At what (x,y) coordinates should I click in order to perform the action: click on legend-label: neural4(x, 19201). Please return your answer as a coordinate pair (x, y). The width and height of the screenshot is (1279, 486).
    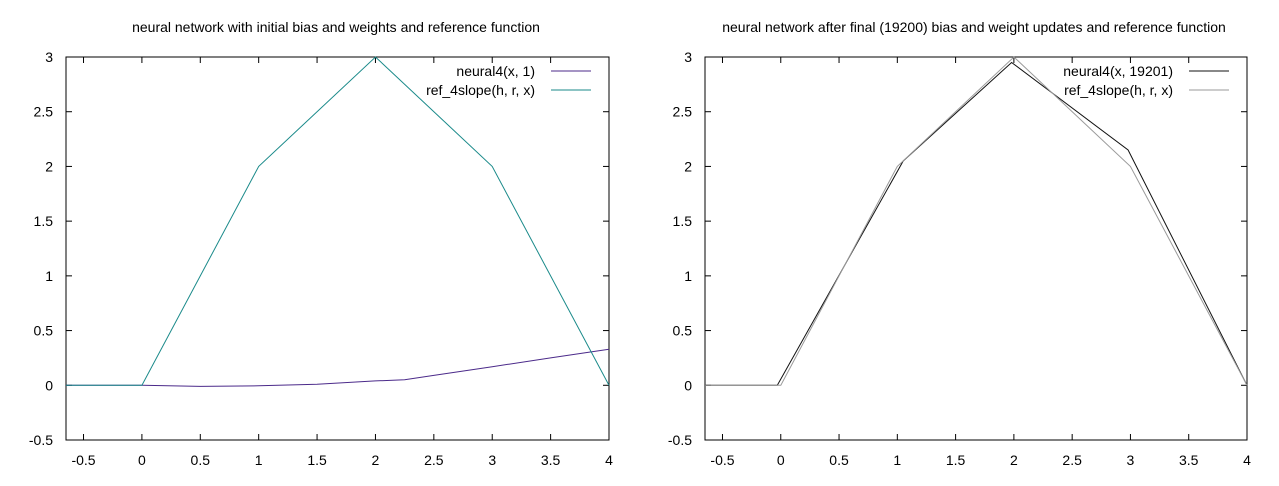
    Looking at the image, I should click on (1118, 71).